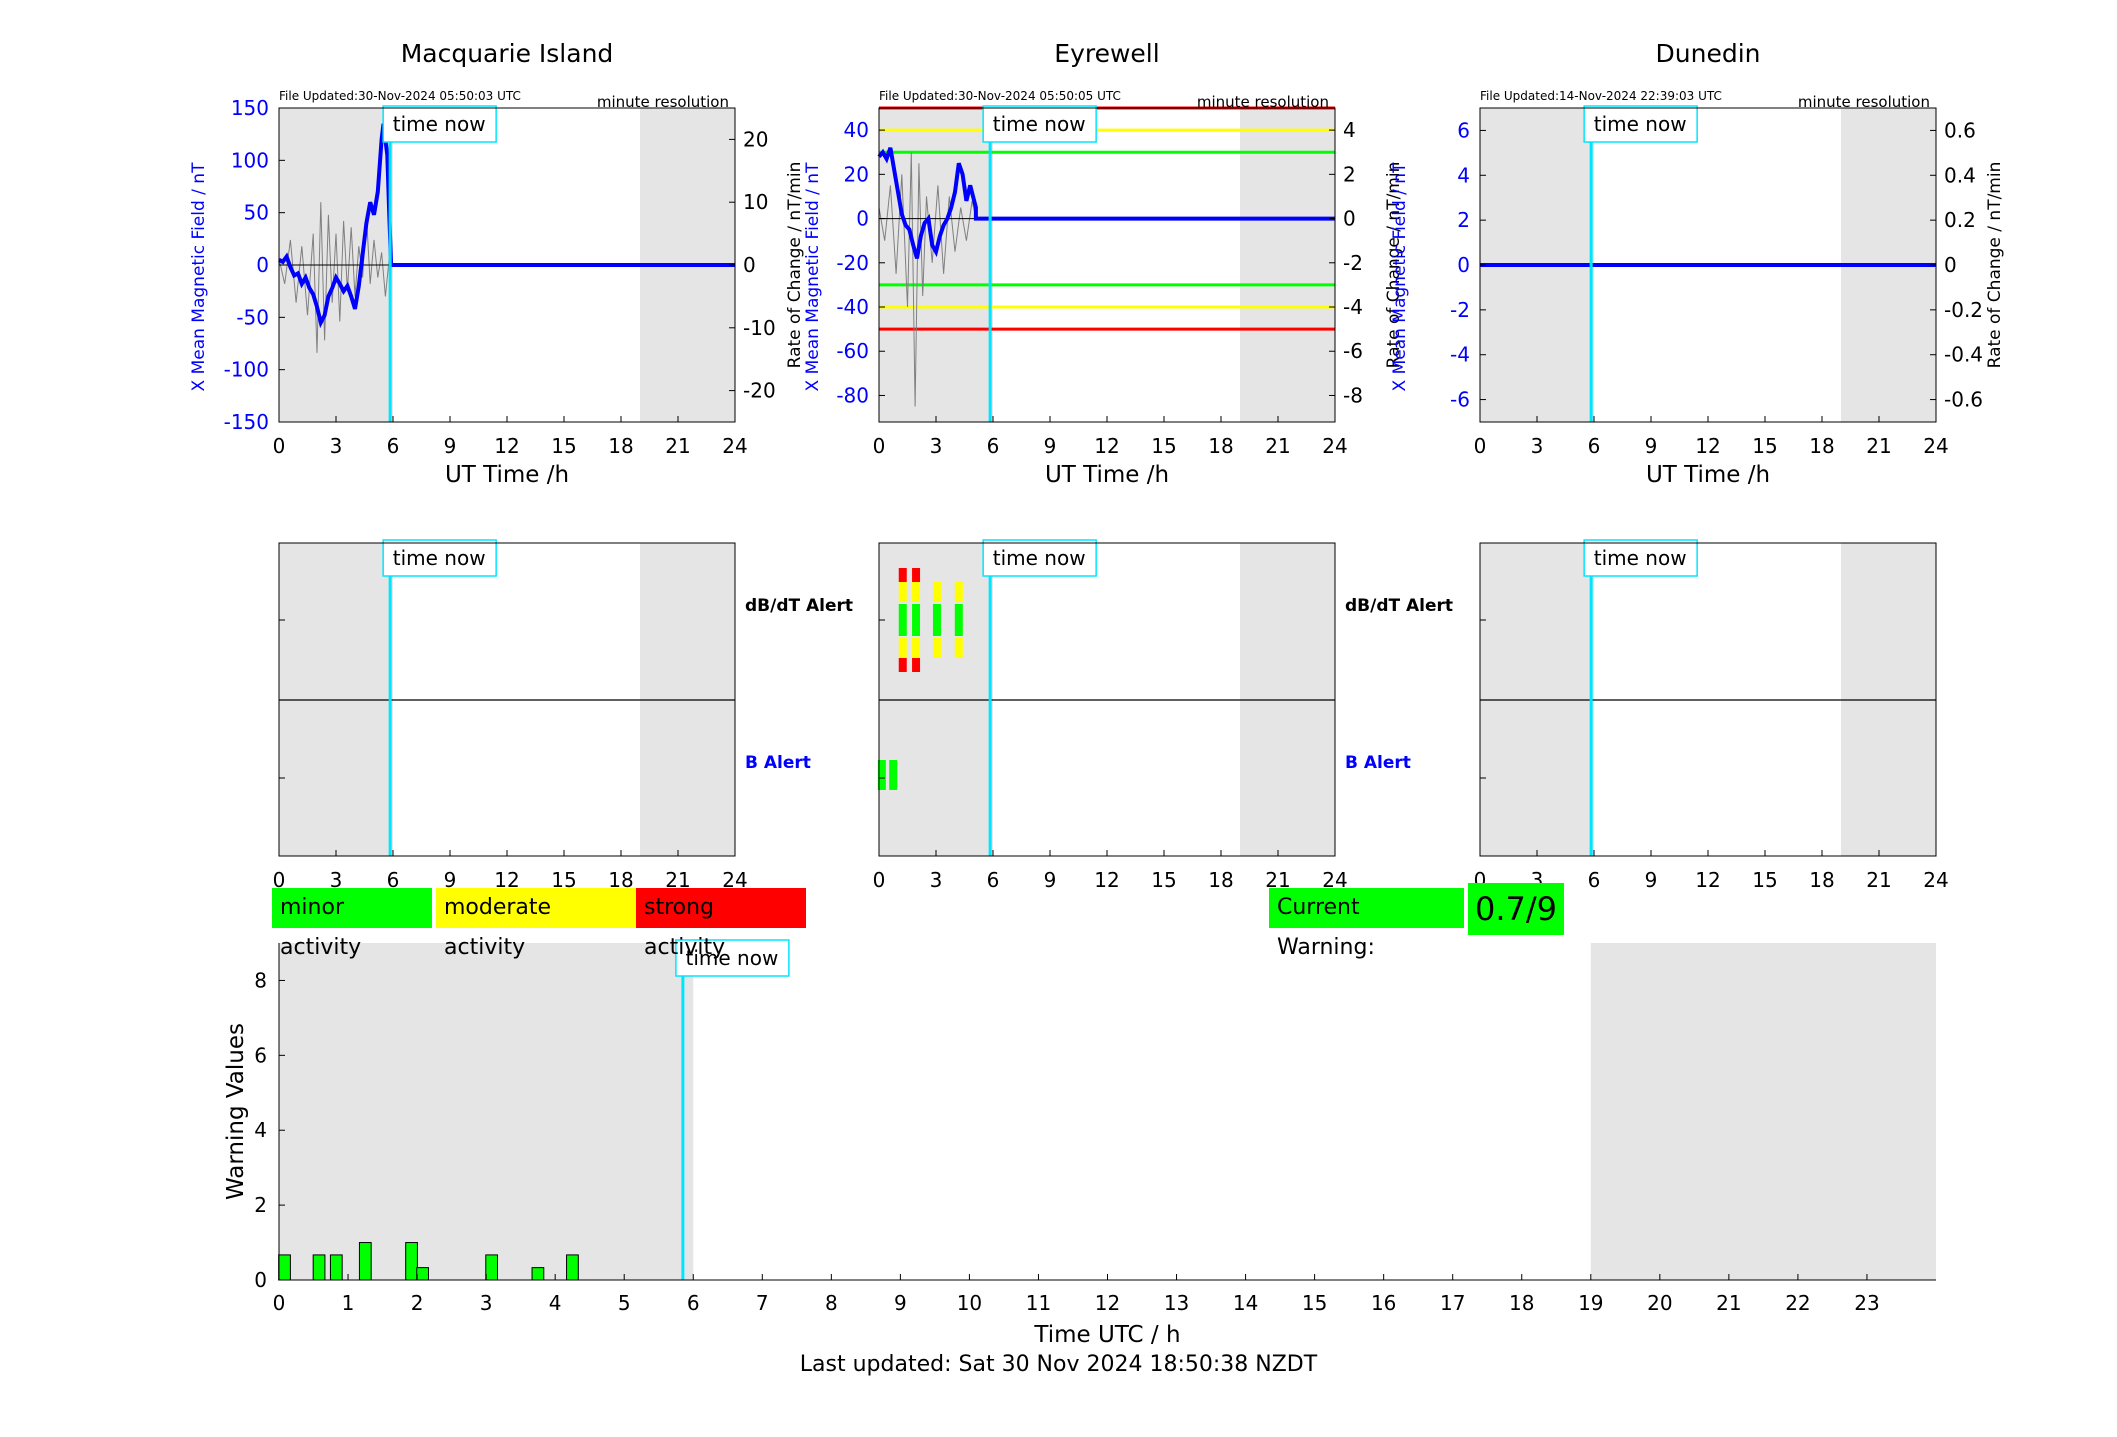 This screenshot has height=1437, width=2117. What do you see at coordinates (762, 1303) in the screenshot?
I see `warning-x-tick-label: 7` at bounding box center [762, 1303].